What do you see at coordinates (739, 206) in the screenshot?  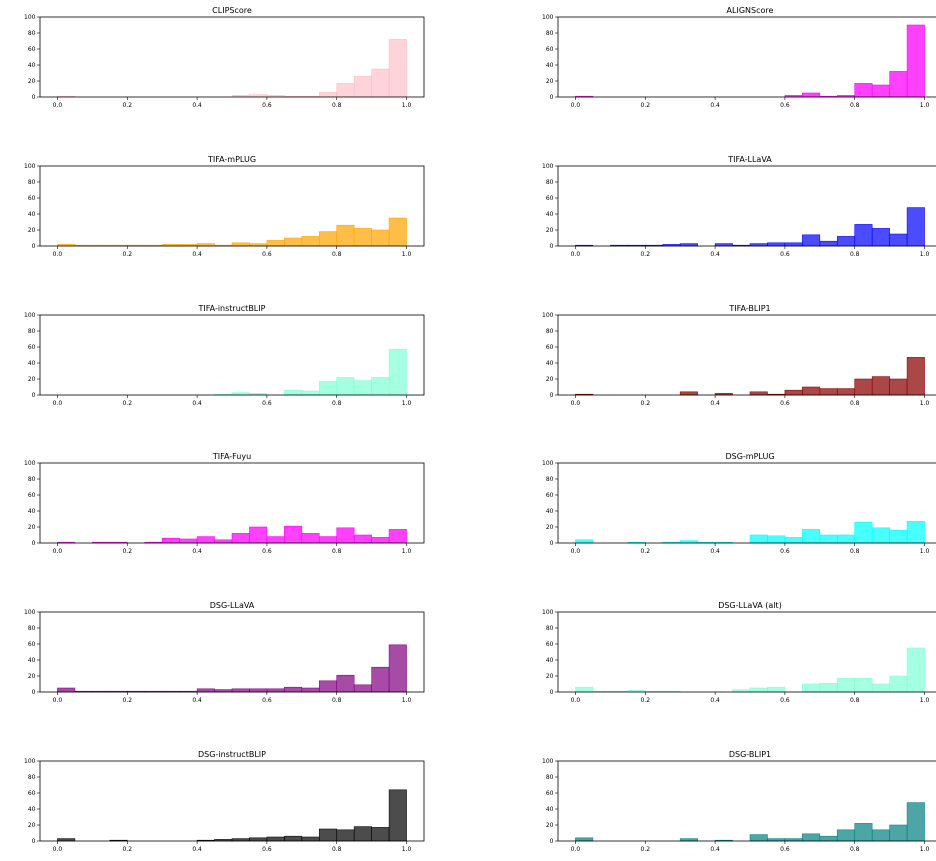 I see `histogram-panel: TIFA-LLaVA 0 20 40 60 80 100 0.0 0.2 0.4 0.6 0.8 1.0` at bounding box center [739, 206].